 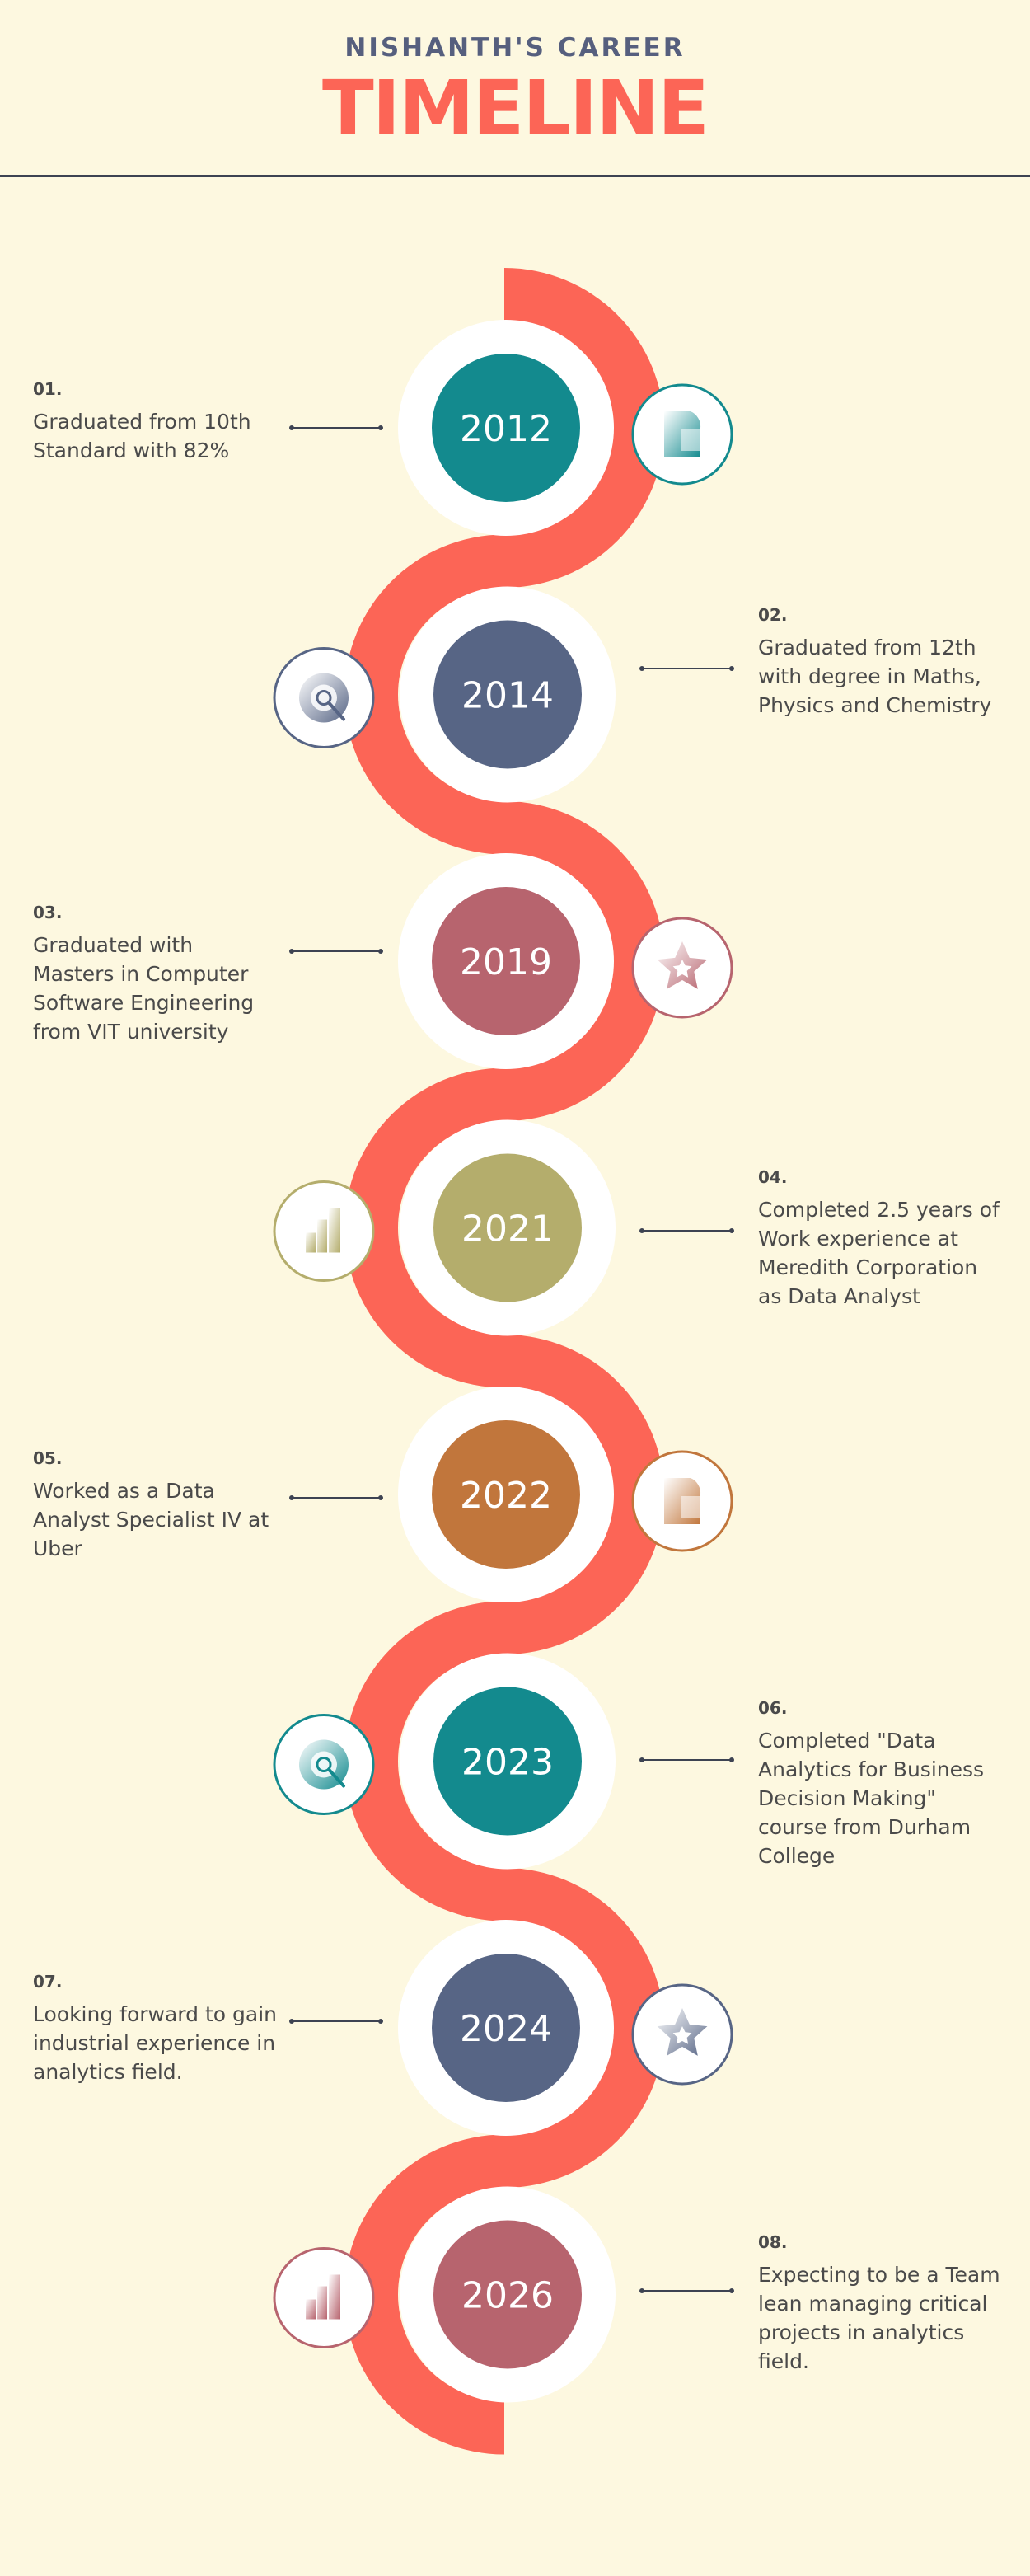 I want to click on year-label: 2022, so click(x=506, y=1496).